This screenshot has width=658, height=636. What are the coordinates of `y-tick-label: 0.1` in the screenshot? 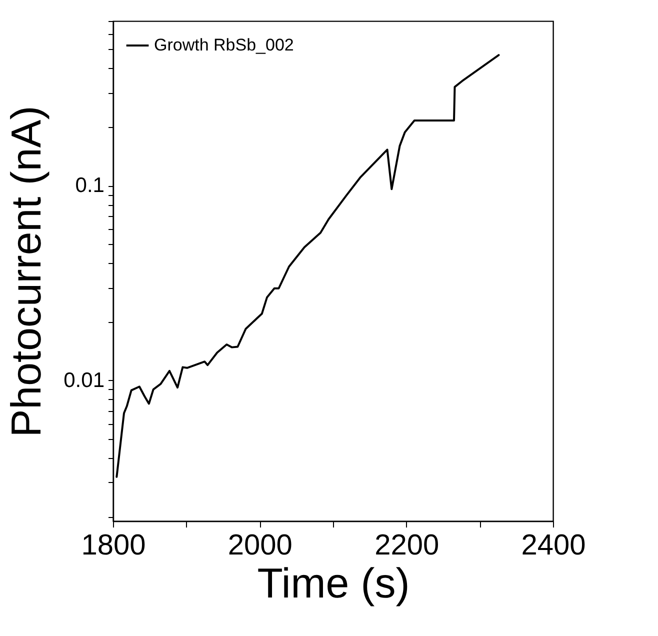 It's located at (89, 186).